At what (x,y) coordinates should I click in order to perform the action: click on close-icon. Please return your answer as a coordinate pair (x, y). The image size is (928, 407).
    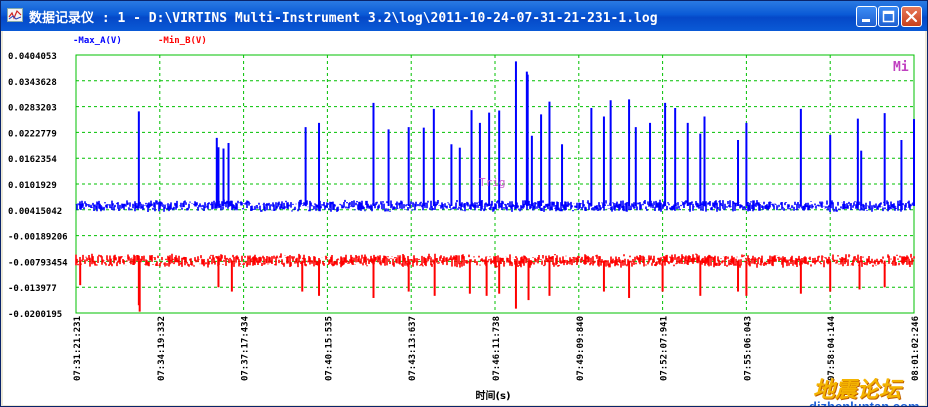
    Looking at the image, I should click on (911, 16).